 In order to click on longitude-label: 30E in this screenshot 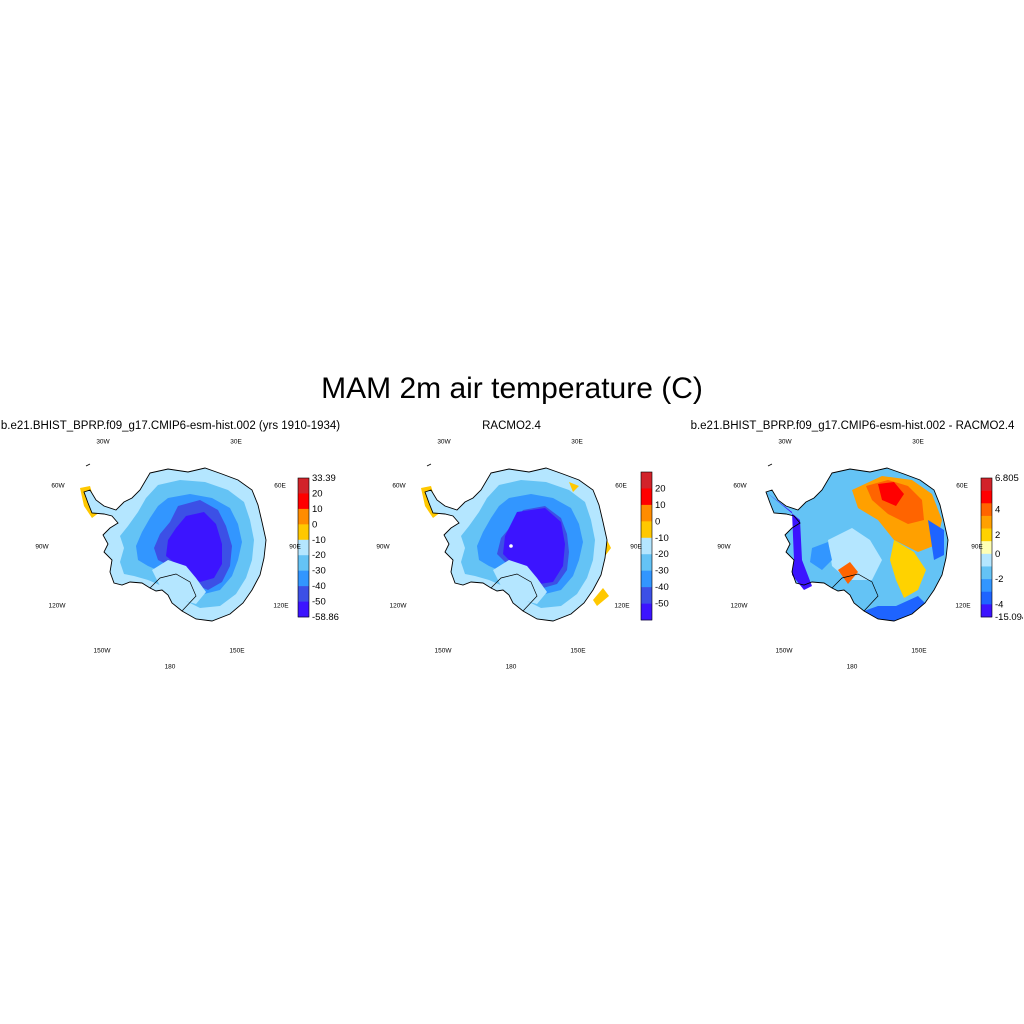, I will do `click(918, 442)`.